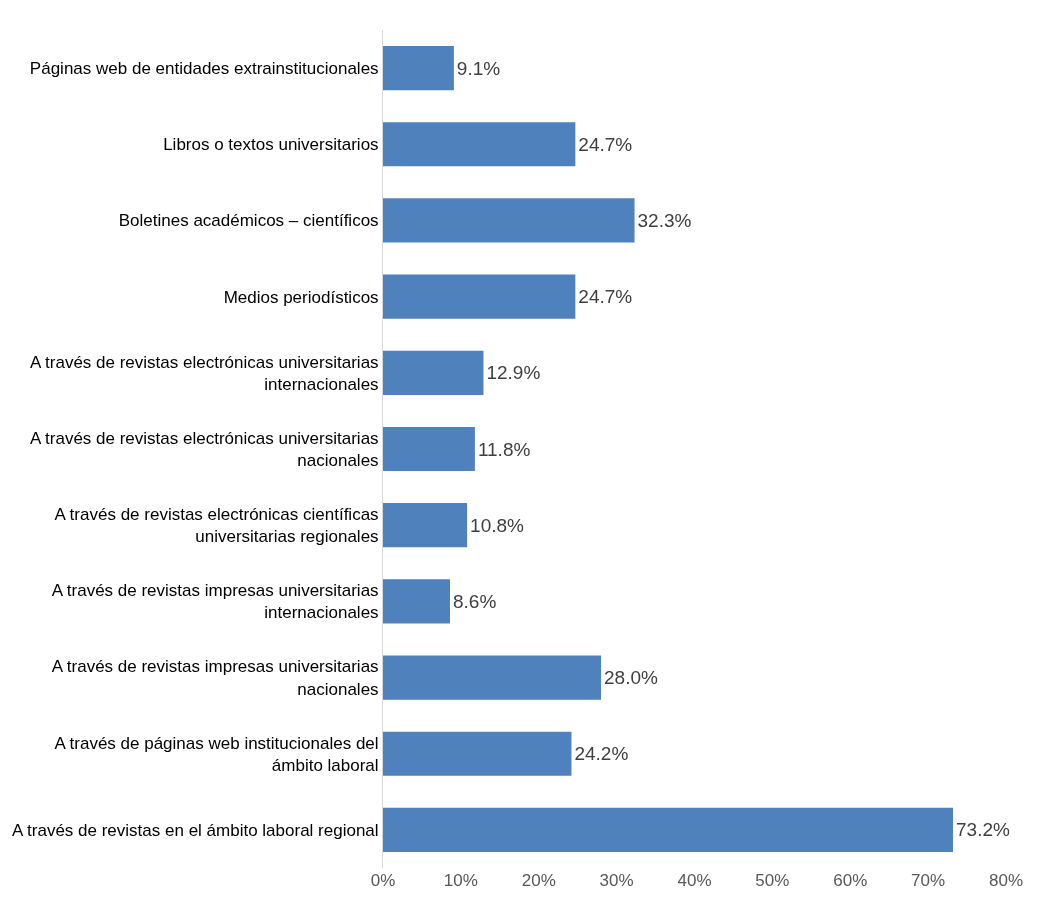 The image size is (1056, 918). What do you see at coordinates (215, 602) in the screenshot?
I see `y-tick-label: A través de revistas impresas universitarias internacionales` at bounding box center [215, 602].